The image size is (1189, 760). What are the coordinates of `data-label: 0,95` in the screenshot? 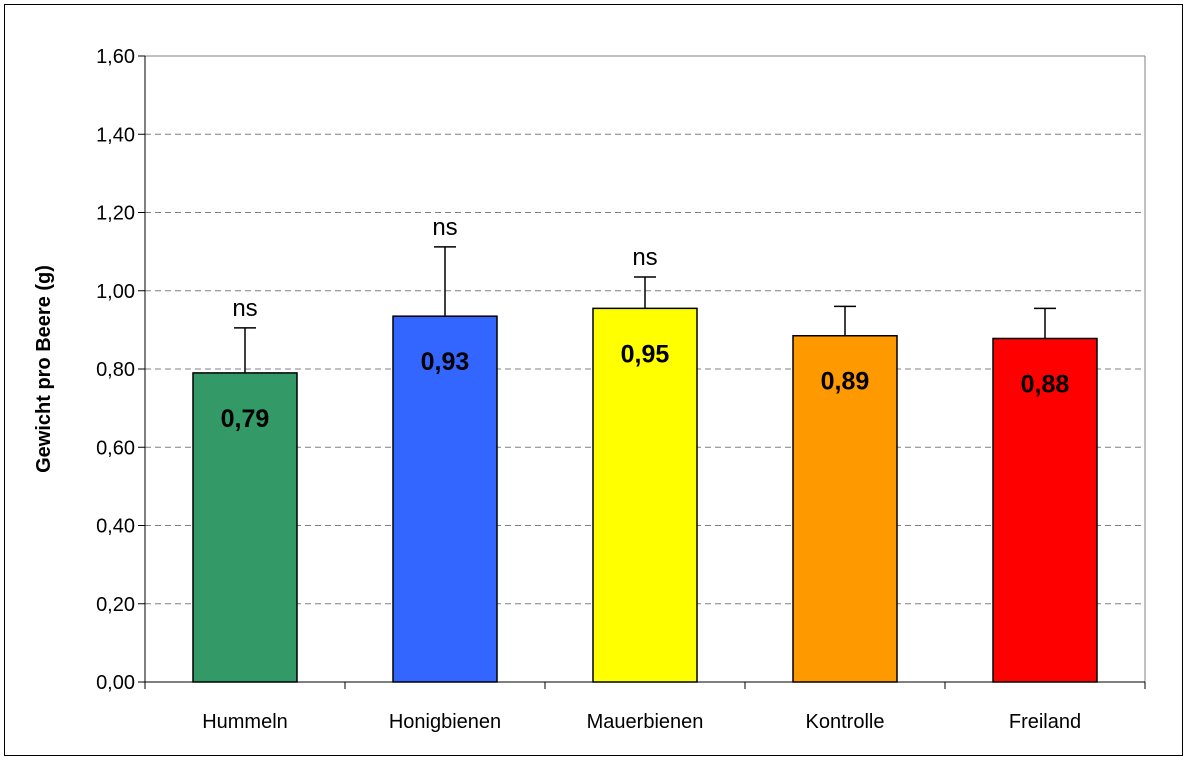 It's located at (645, 354).